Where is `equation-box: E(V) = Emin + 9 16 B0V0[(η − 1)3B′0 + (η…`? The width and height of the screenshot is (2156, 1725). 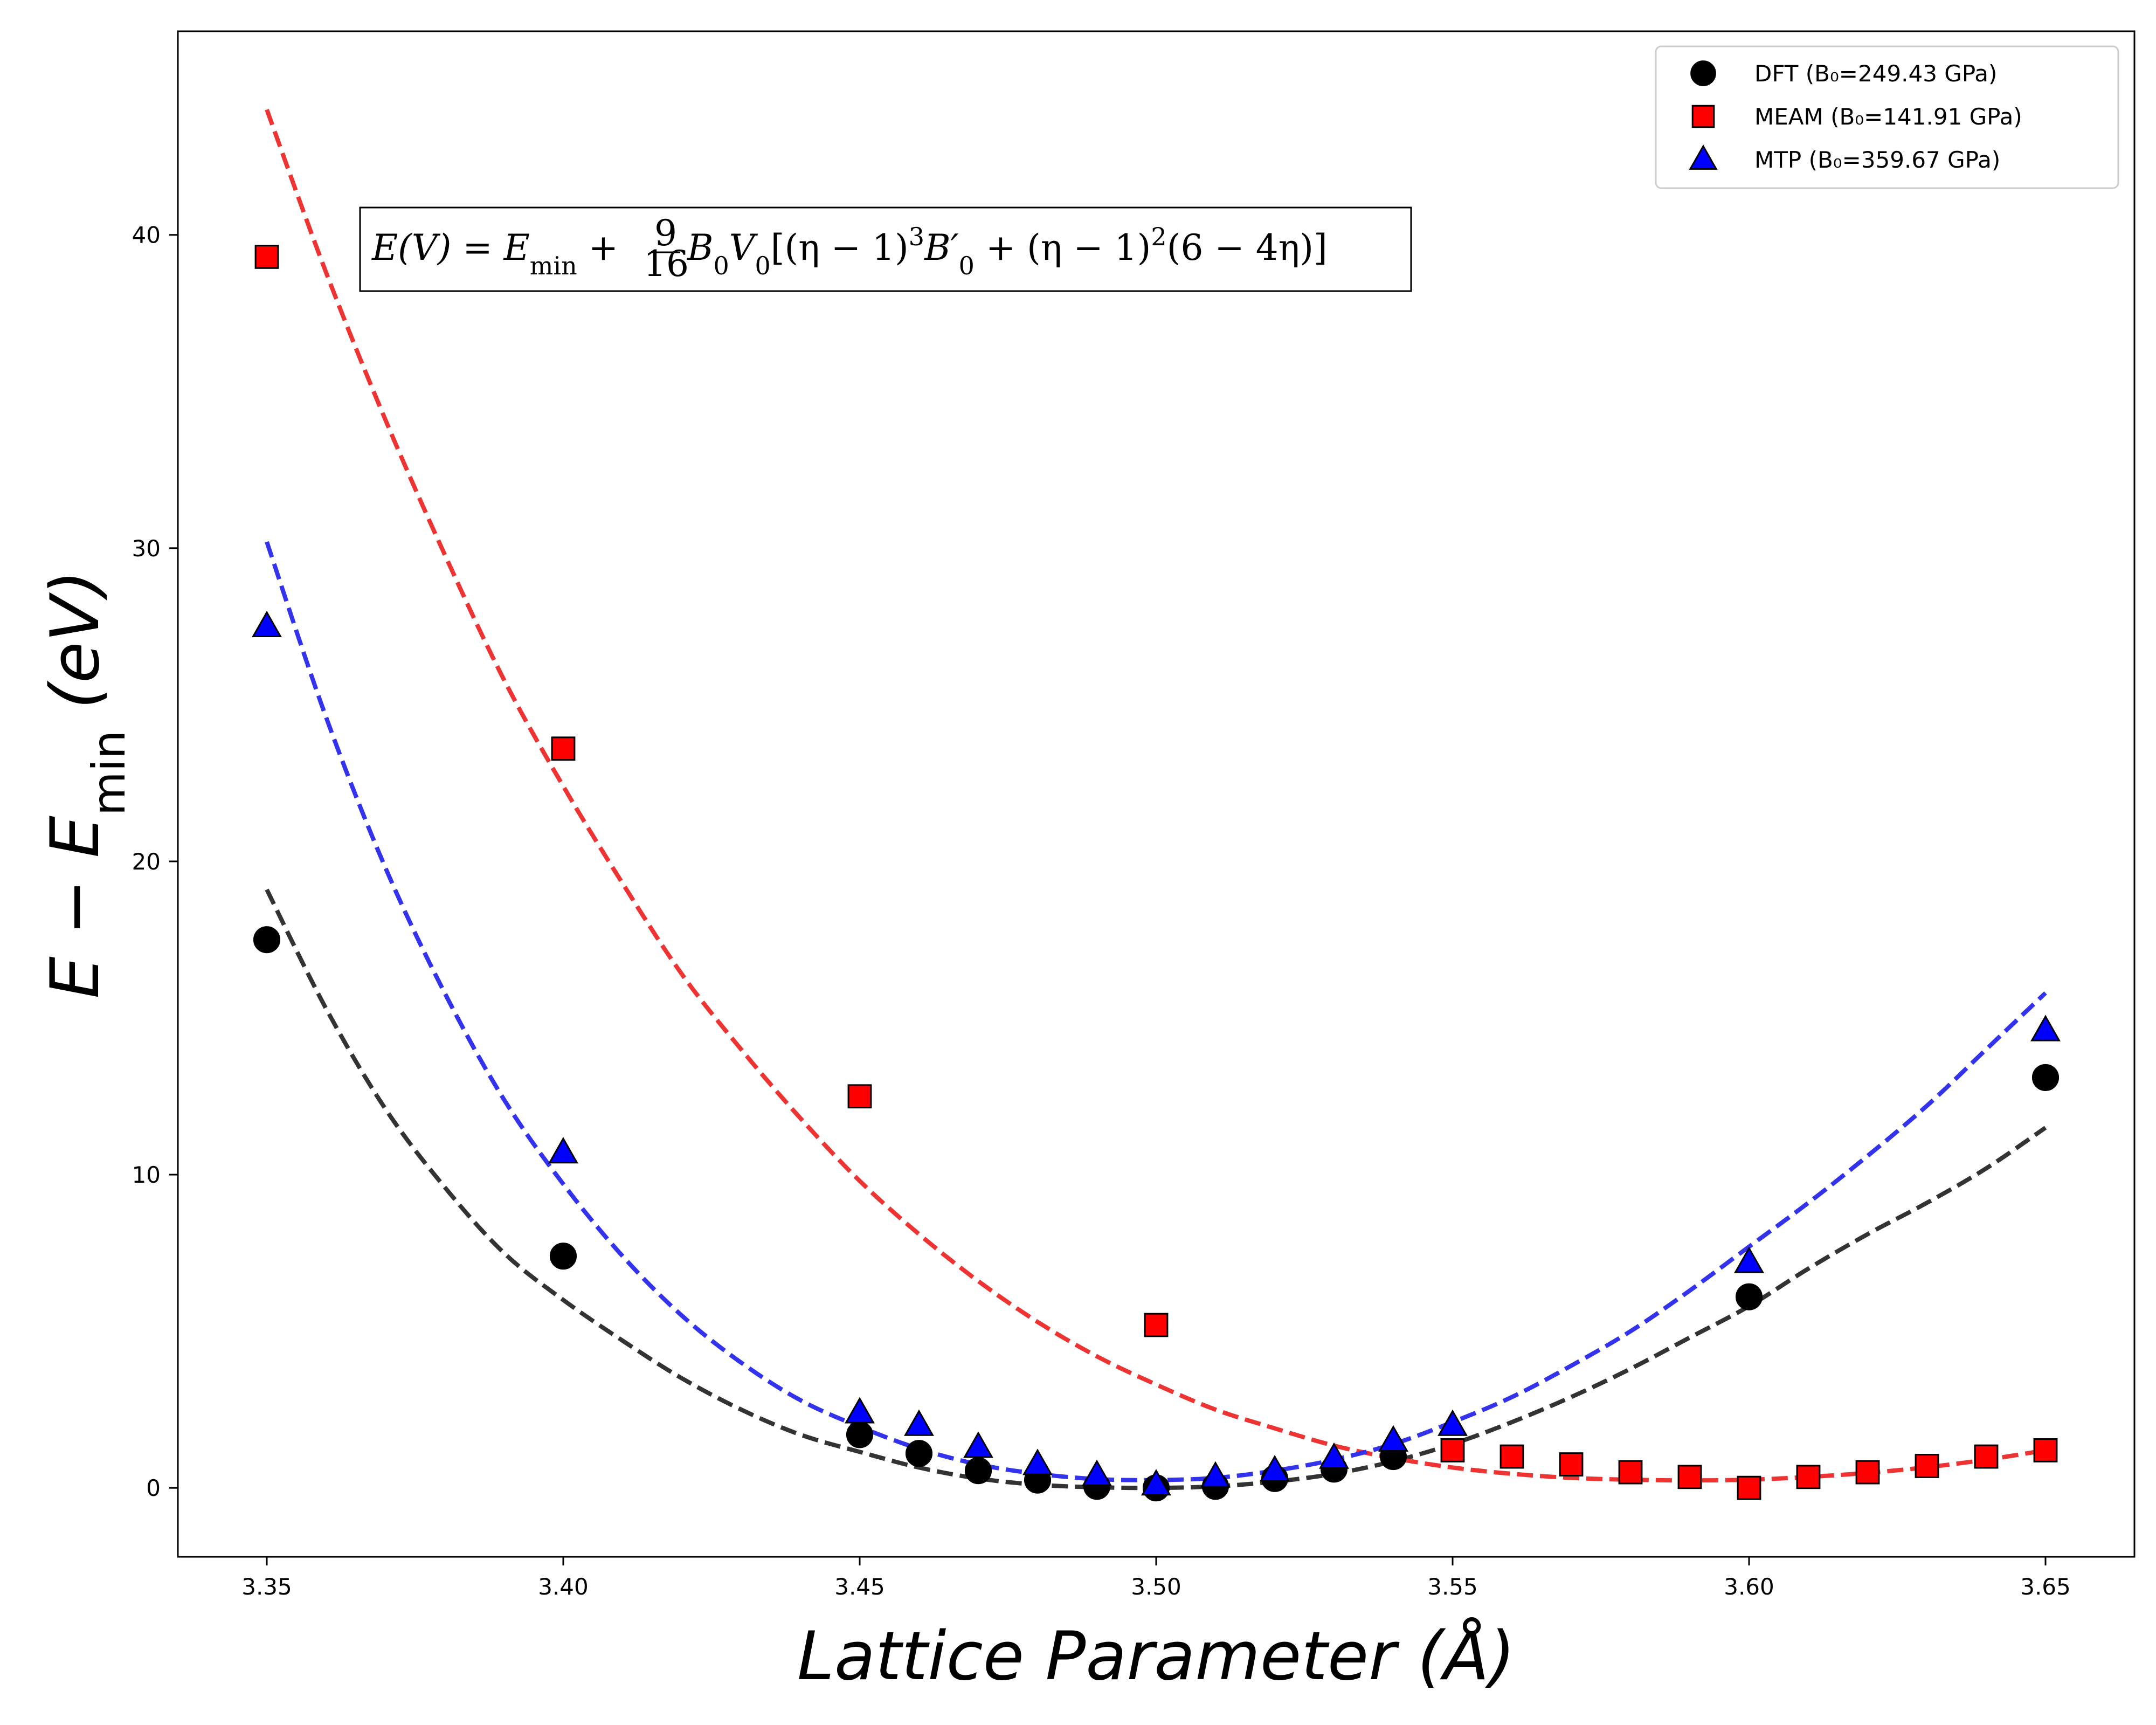 equation-box: E(V) = Emin + 9 16 B0V0[(η − 1)3B′0 + (η… is located at coordinates (886, 249).